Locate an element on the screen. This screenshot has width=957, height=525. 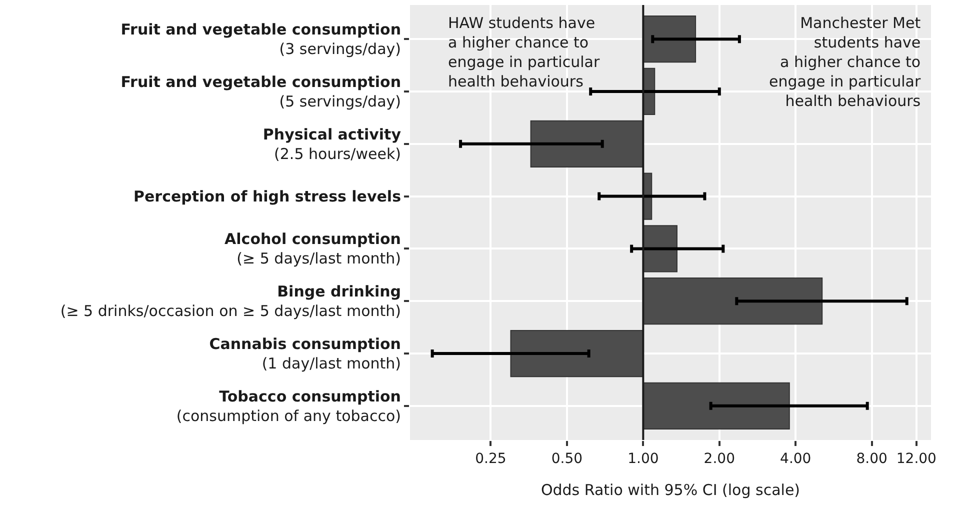
x-axis-title: Odds Ratio with 95% CI (log scale) is located at coordinates (670, 489).